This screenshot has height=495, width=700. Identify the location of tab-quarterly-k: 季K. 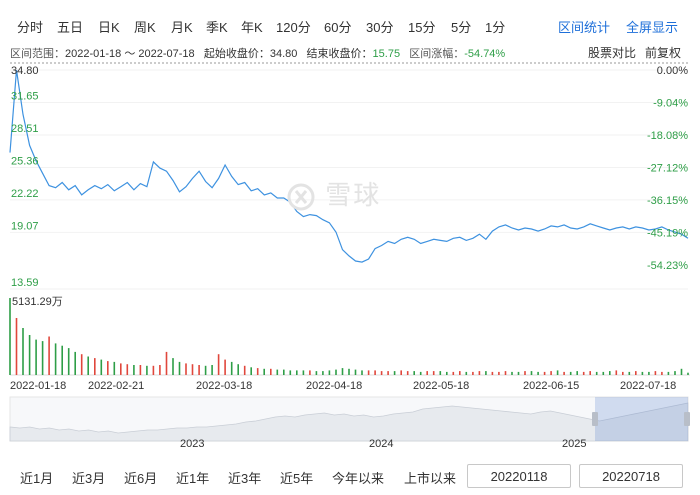
(217, 27).